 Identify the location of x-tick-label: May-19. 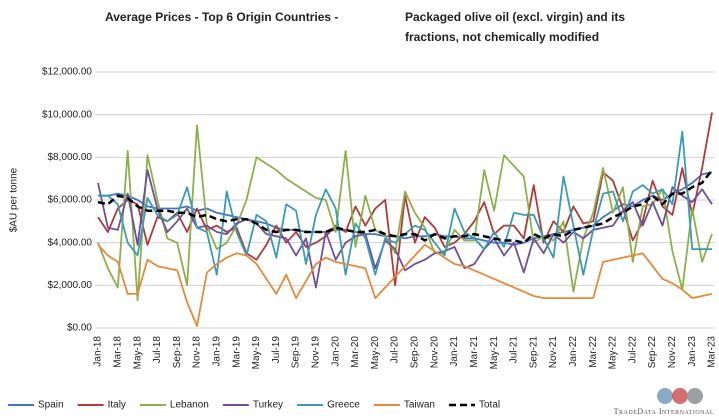
(256, 353).